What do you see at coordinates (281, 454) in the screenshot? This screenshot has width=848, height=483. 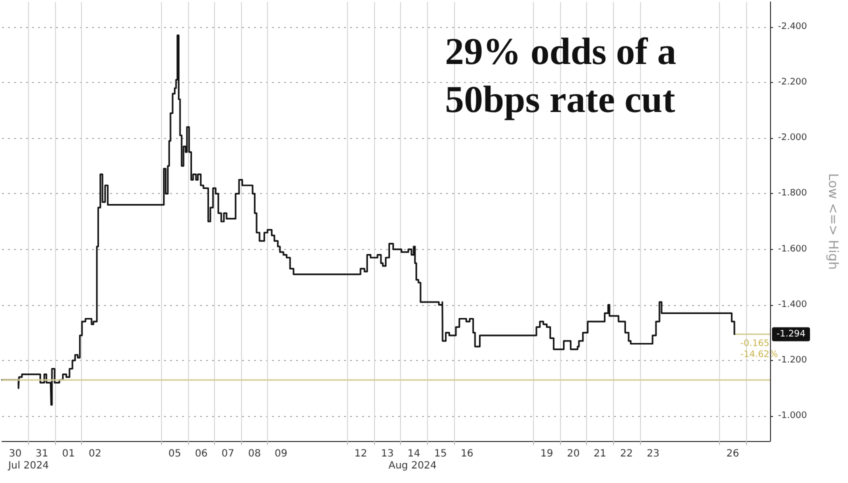 I see `x-tick-label: 09` at bounding box center [281, 454].